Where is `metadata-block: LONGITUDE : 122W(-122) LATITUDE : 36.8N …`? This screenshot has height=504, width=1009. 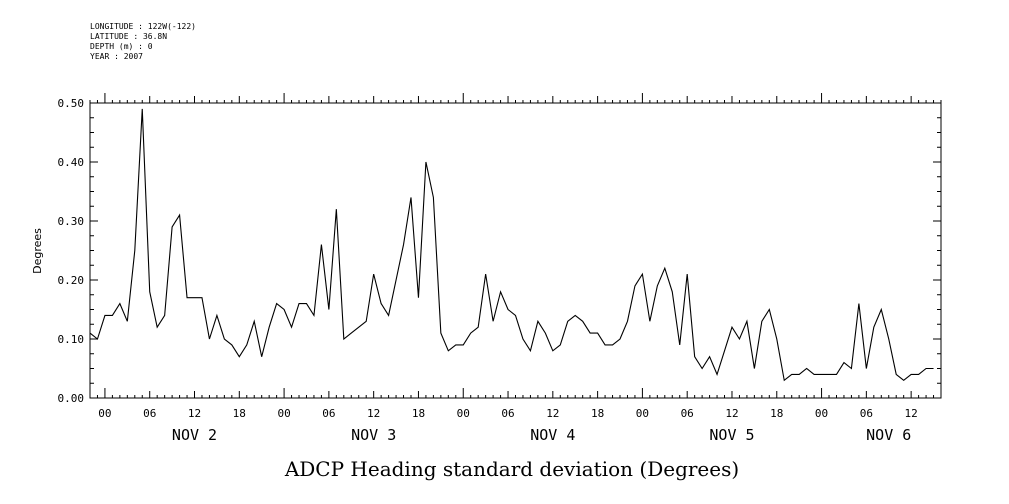
metadata-block: LONGITUDE : 122W(-122) LATITUDE : 36.8N … is located at coordinates (143, 42).